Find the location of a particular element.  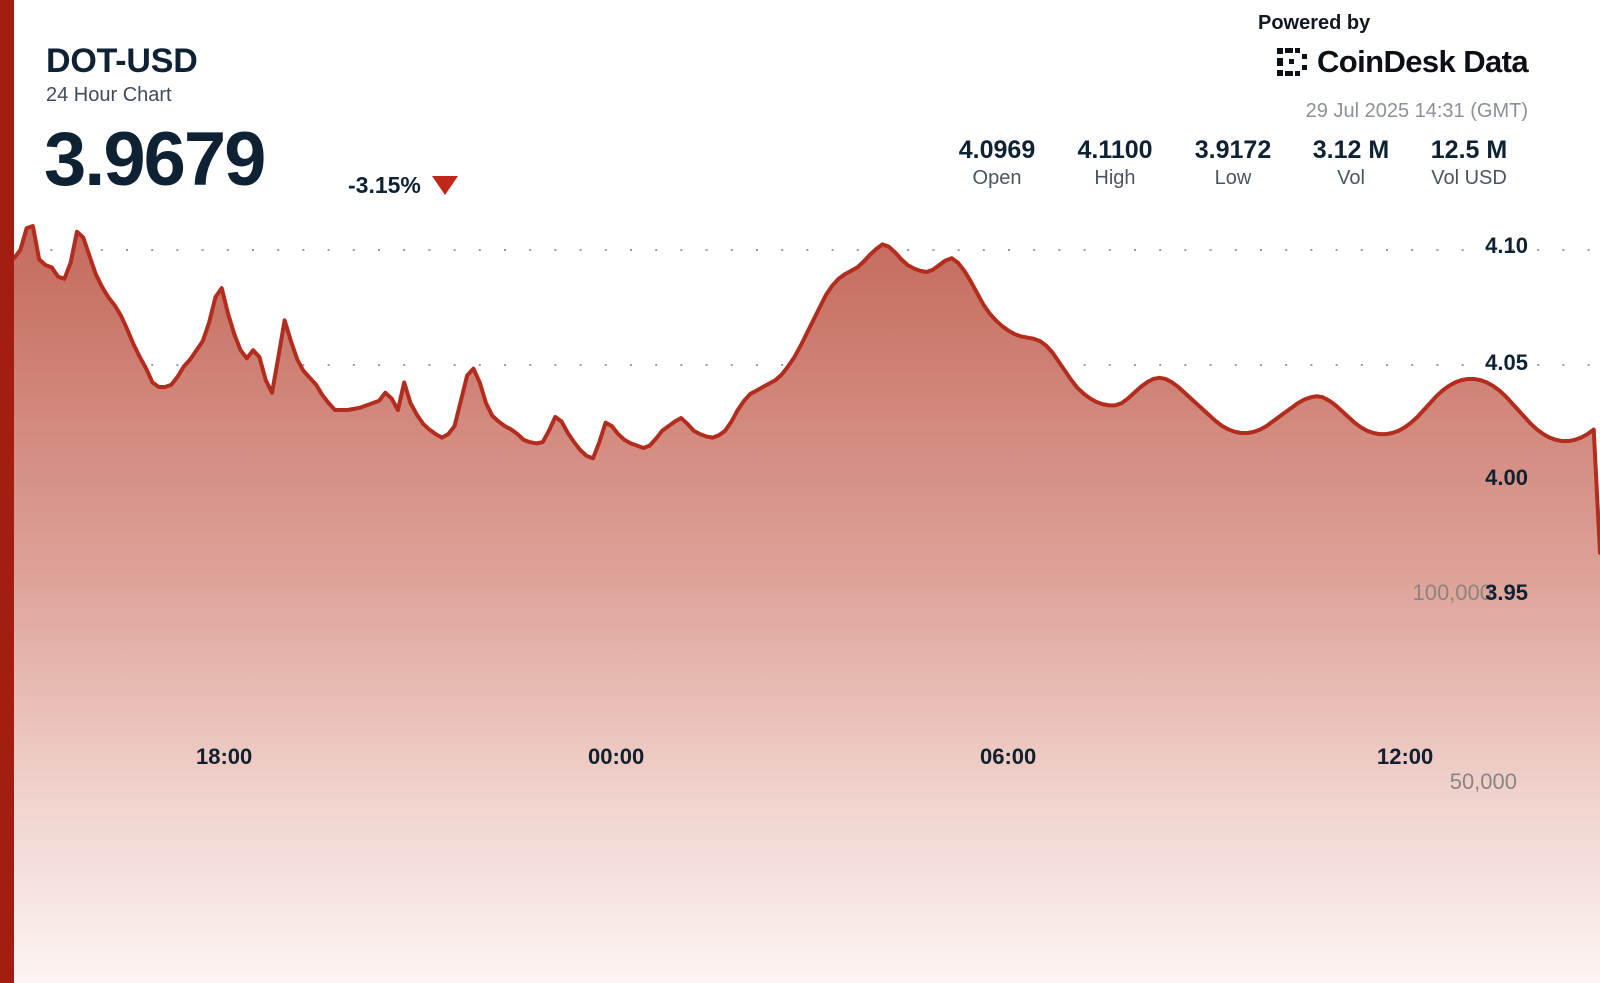

stat-vol-value: 3.12 M is located at coordinates (1351, 150).